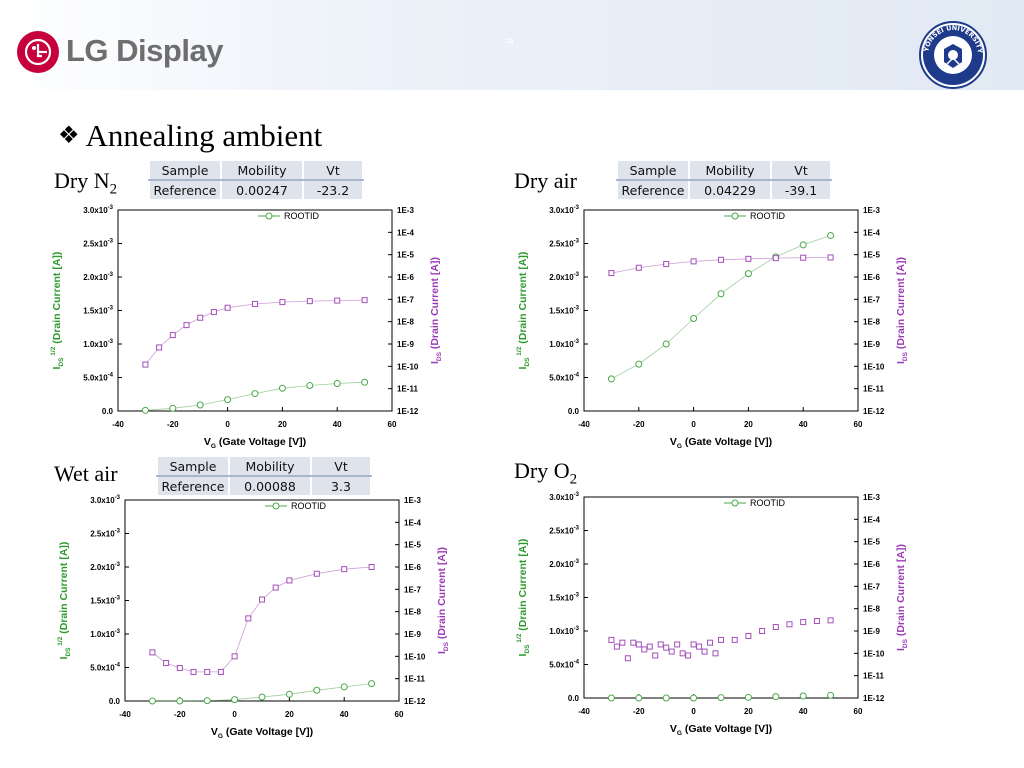  I want to click on legend-label: ROOTID, so click(301, 216).